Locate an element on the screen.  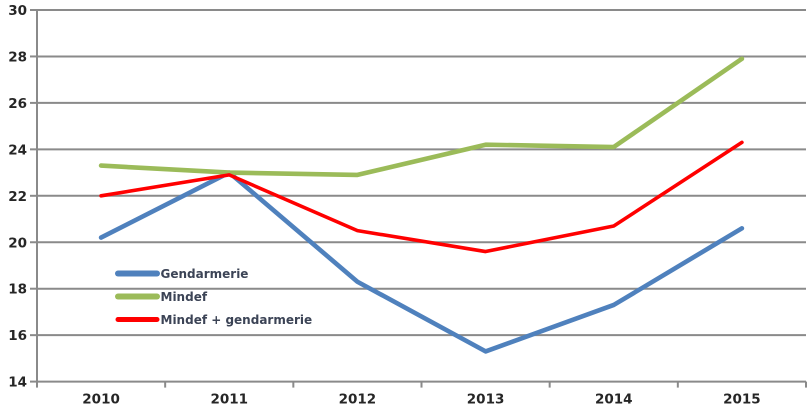
x-tick-label: 2011 is located at coordinates (229, 400).